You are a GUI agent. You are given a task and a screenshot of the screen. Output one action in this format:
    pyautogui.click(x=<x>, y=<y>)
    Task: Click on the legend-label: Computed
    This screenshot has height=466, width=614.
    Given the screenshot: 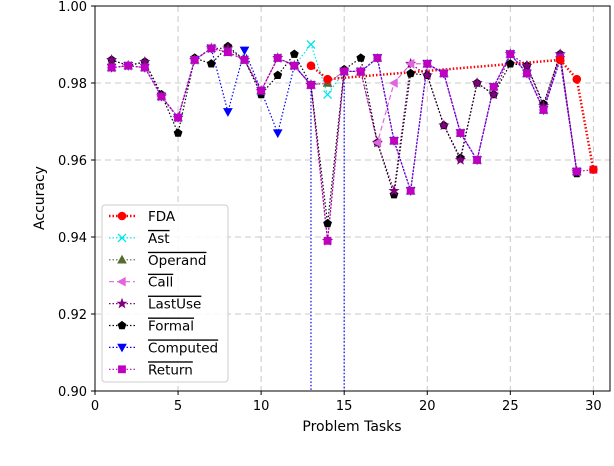 What is the action you would take?
    pyautogui.click(x=183, y=348)
    